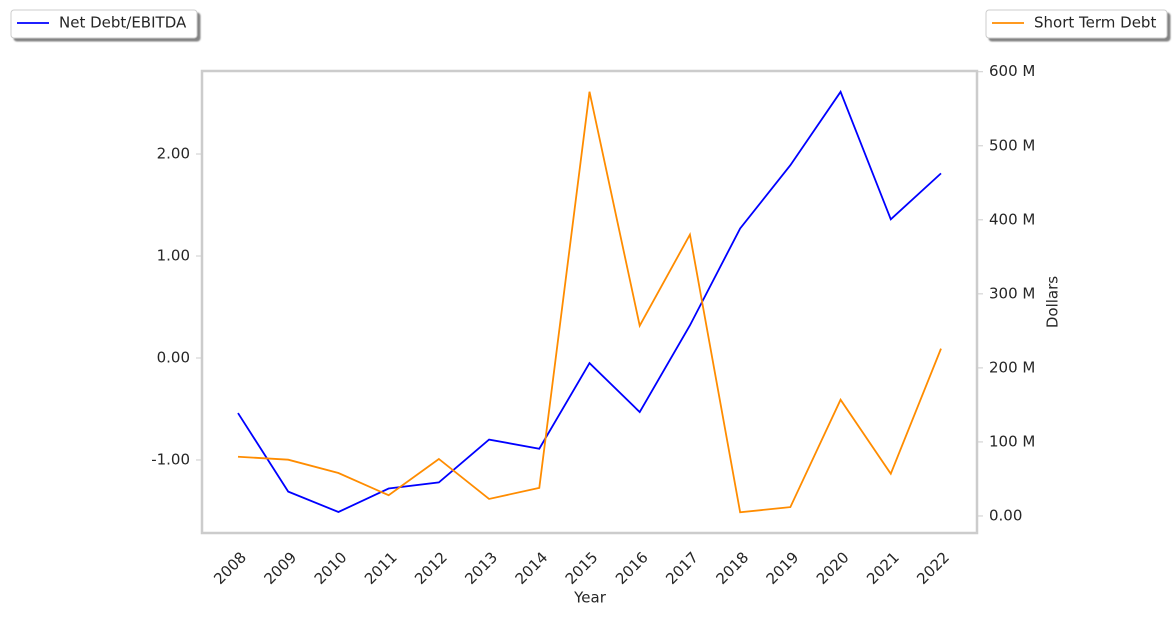 This screenshot has height=618, width=1175. What do you see at coordinates (280, 568) in the screenshot?
I see `x-tick-label: 2009` at bounding box center [280, 568].